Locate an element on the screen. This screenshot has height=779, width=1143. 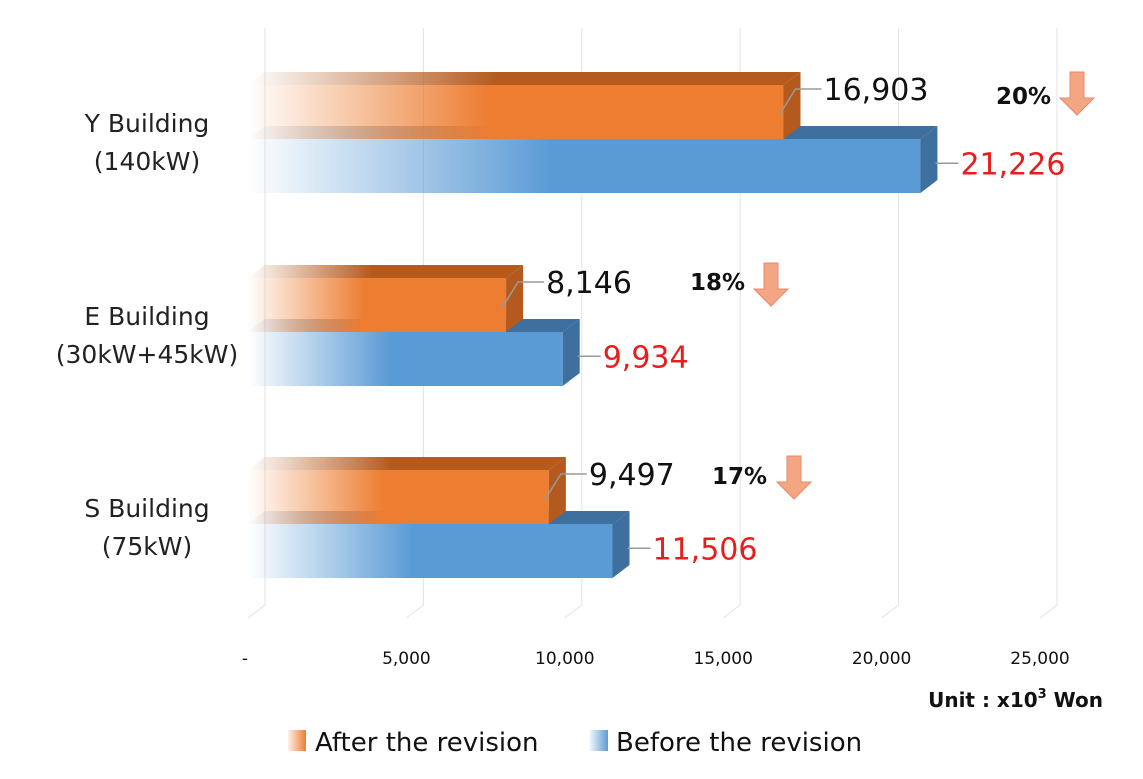
data-label-before: 9,934 is located at coordinates (646, 357).